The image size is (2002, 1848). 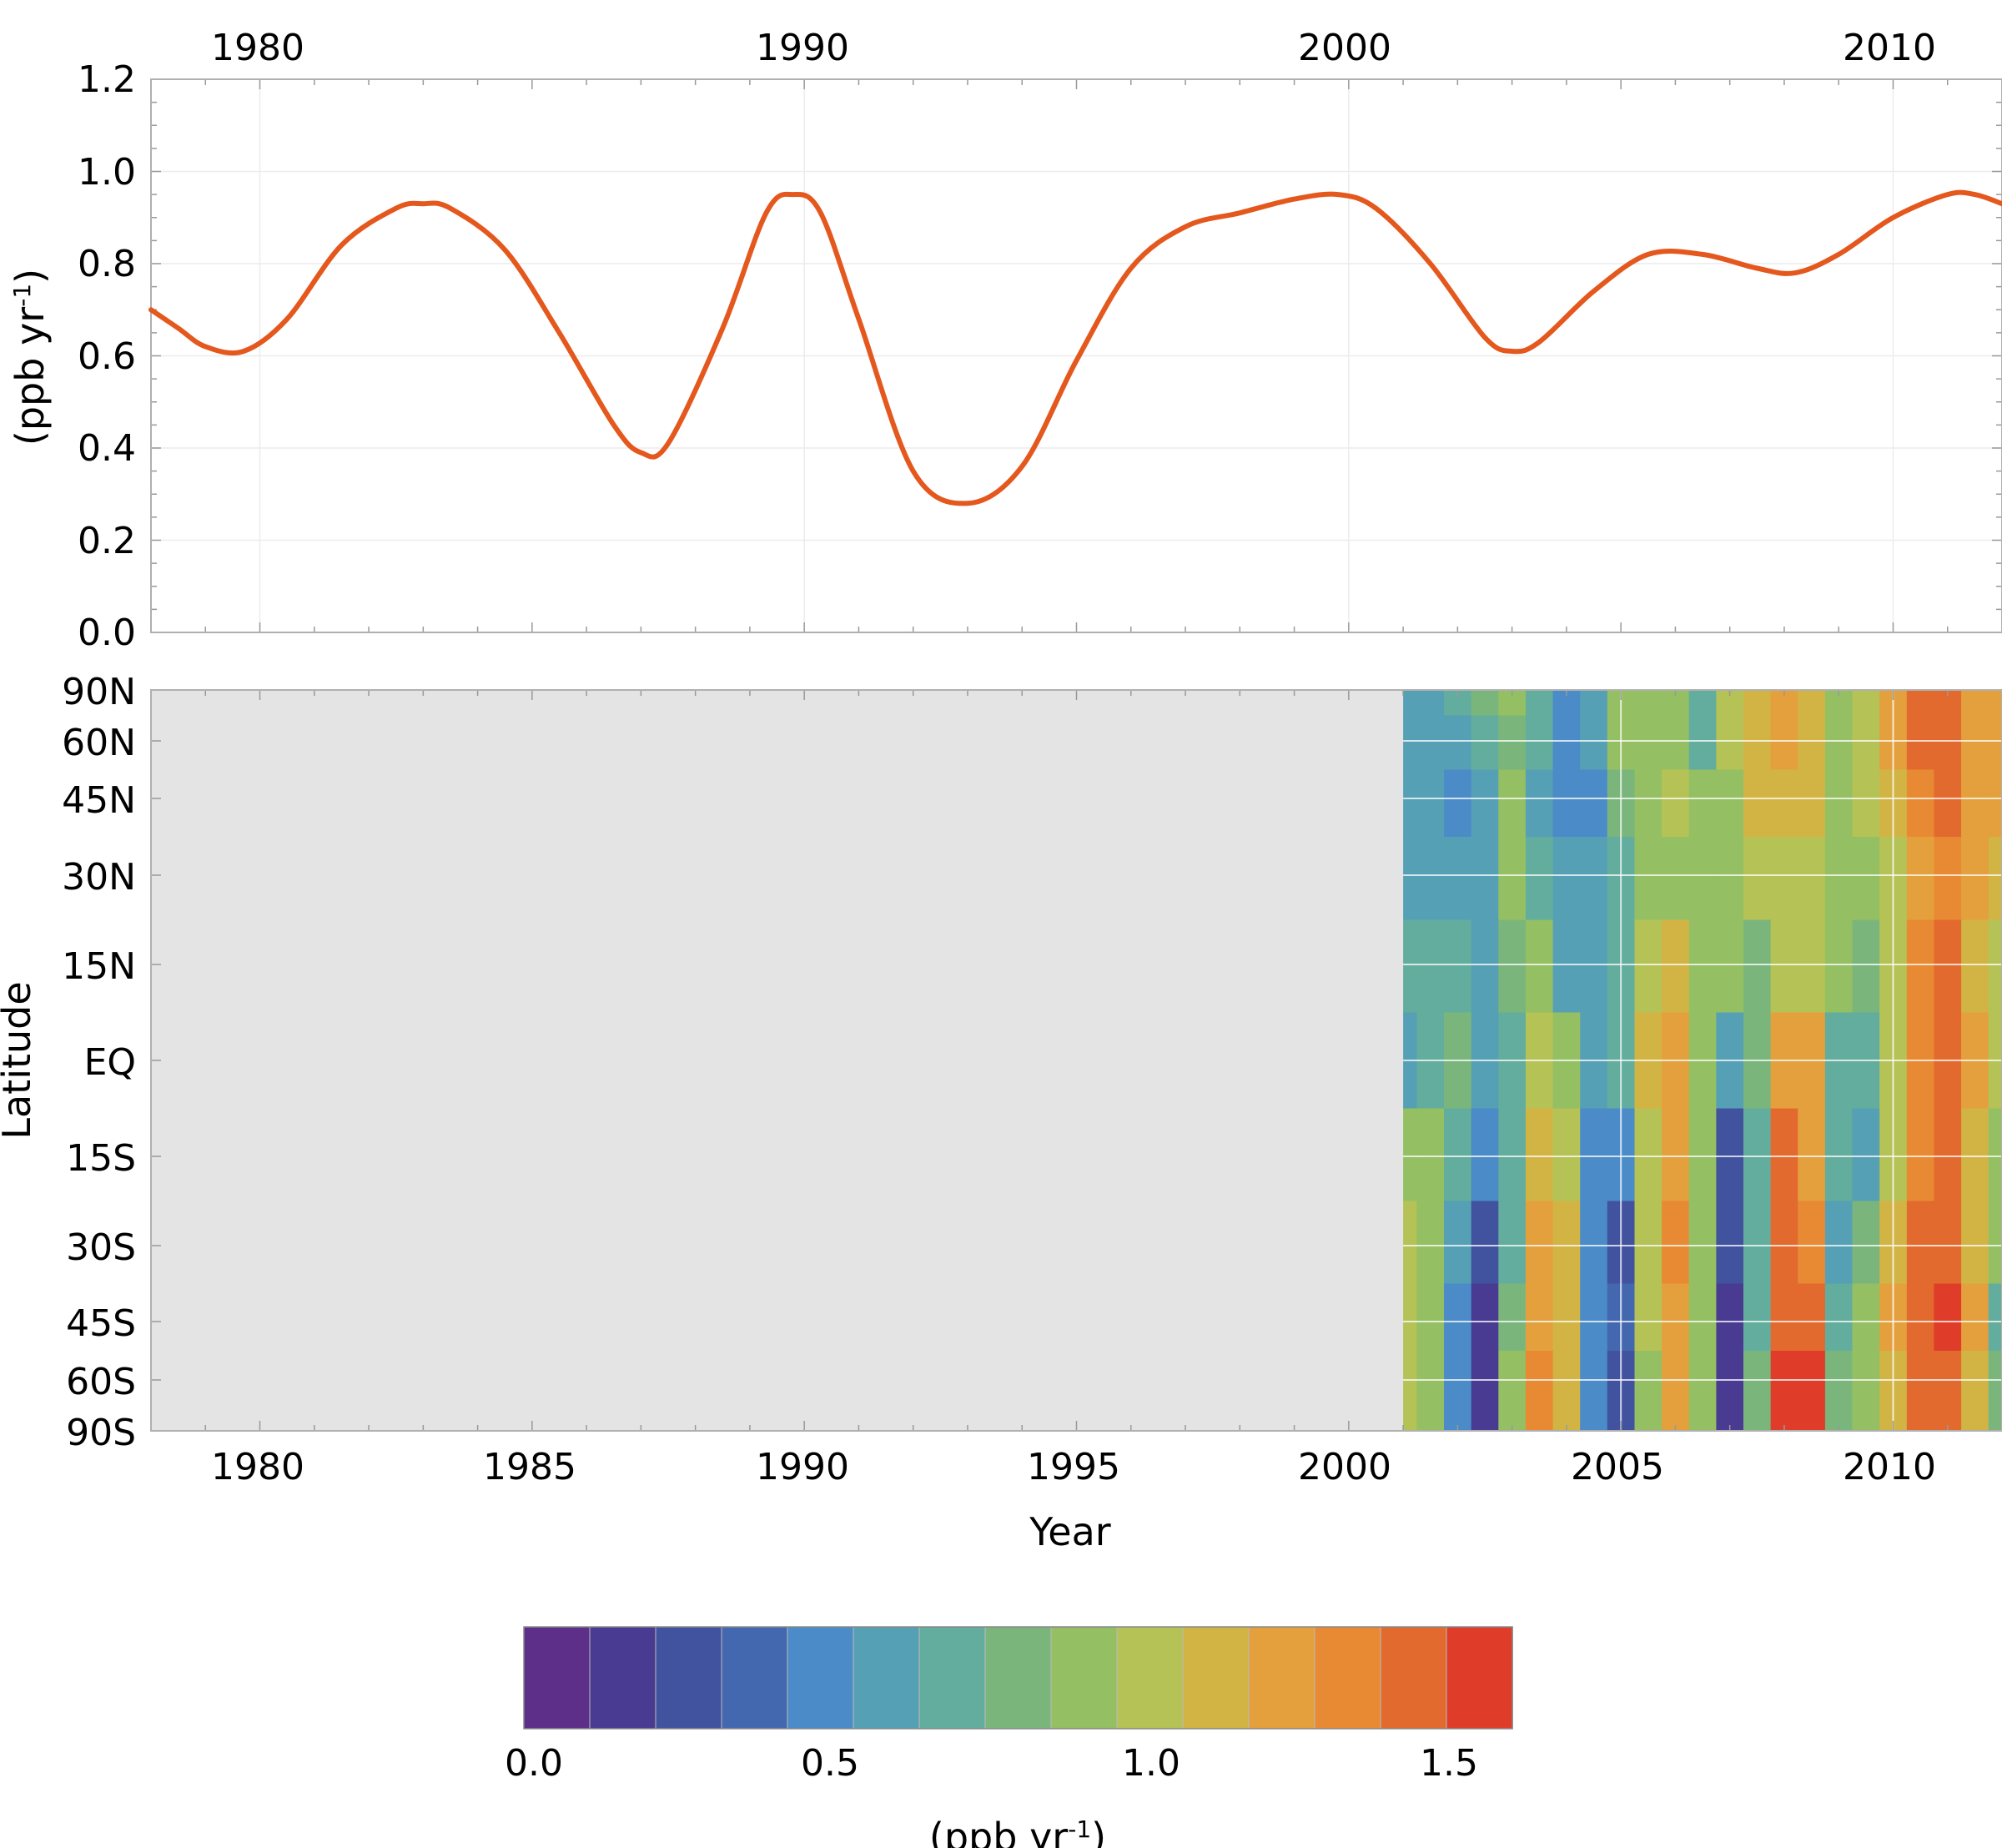 What do you see at coordinates (257, 48) in the screenshot?
I see `top-x-tick-label: 1980` at bounding box center [257, 48].